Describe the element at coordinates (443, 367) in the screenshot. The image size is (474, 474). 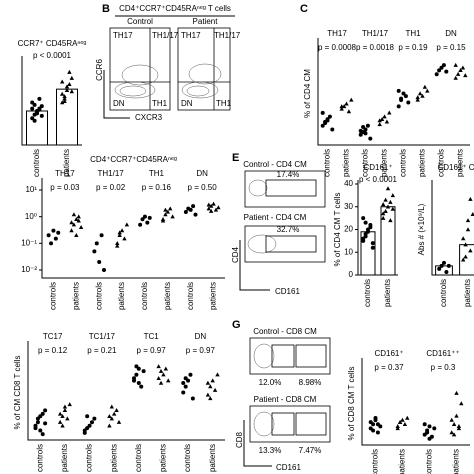
I see `p-value: p = 0.3` at that location.